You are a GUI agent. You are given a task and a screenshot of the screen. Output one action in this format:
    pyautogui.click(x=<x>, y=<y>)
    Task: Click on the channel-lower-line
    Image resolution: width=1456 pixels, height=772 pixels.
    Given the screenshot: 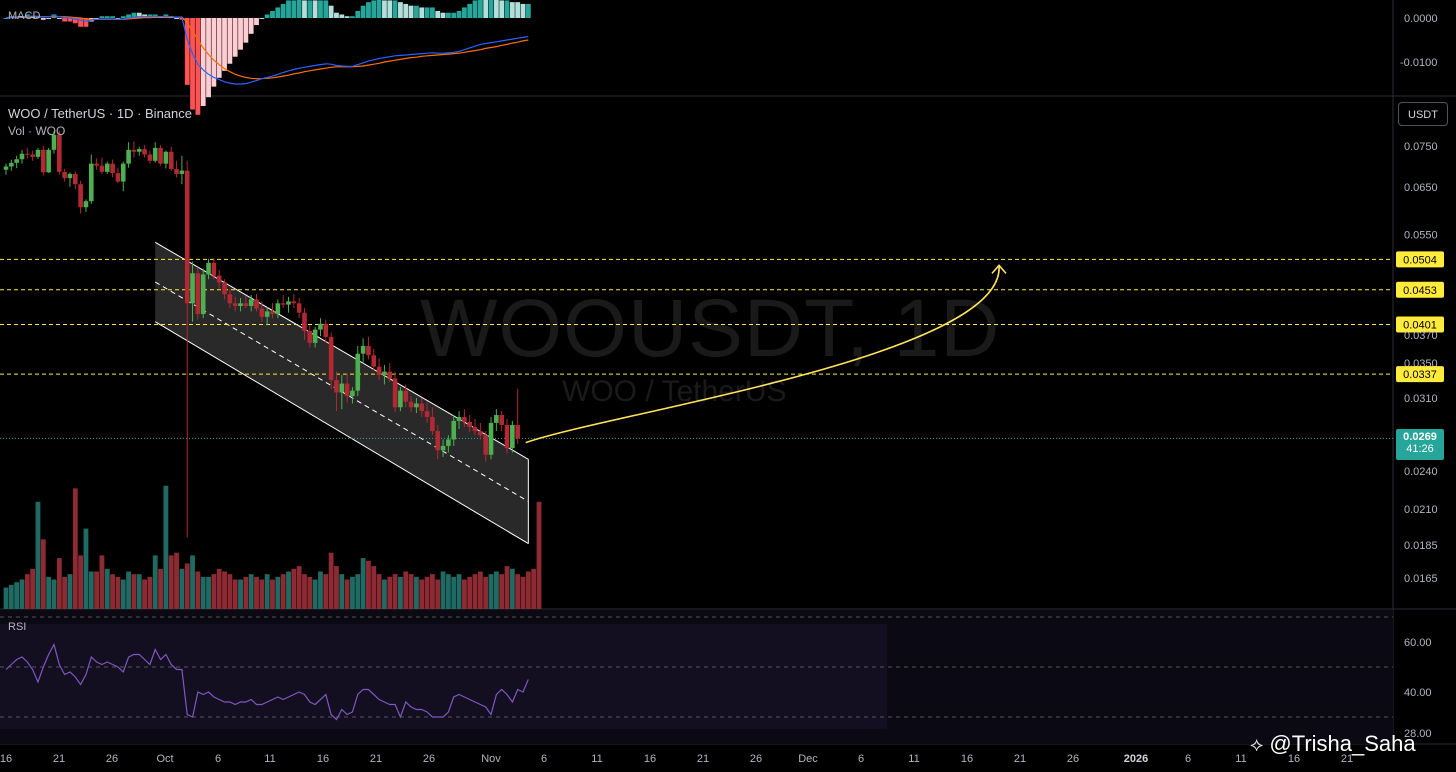 What is the action you would take?
    pyautogui.click(x=341, y=433)
    